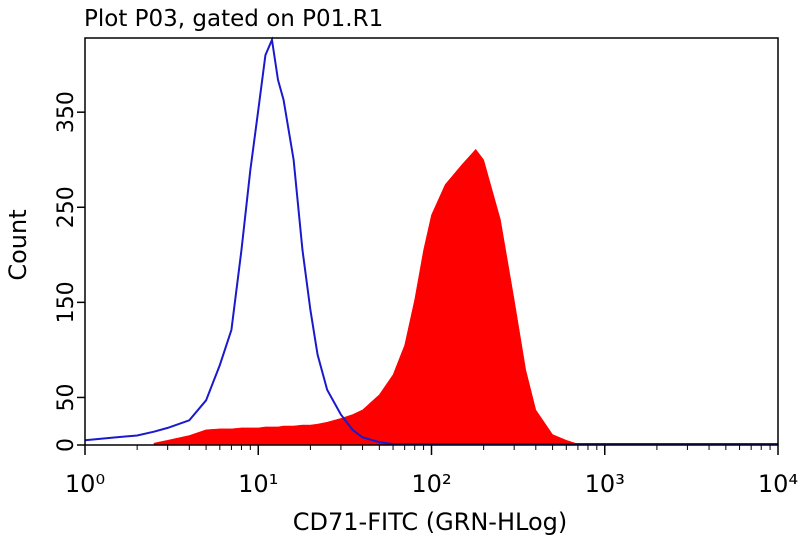 This screenshot has width=800, height=538. Describe the element at coordinates (258, 484) in the screenshot. I see `x-tick-label: 10¹` at that location.